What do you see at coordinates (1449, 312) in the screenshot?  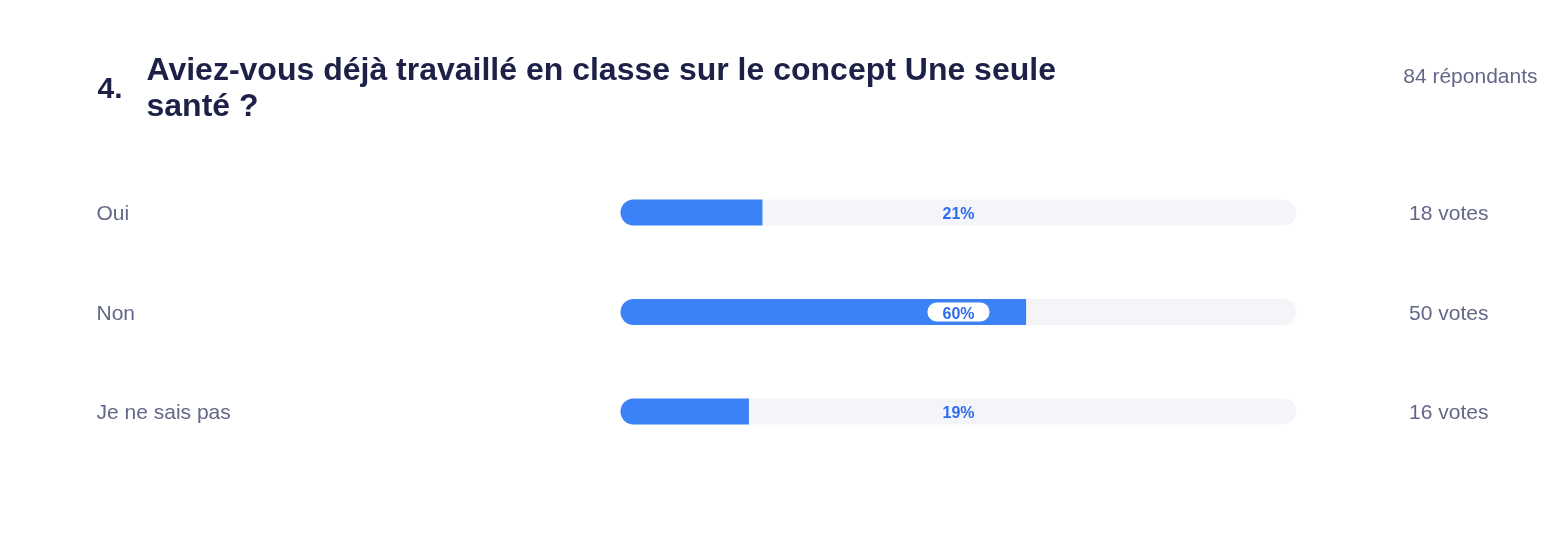 I see `text: 50 votes` at bounding box center [1449, 312].